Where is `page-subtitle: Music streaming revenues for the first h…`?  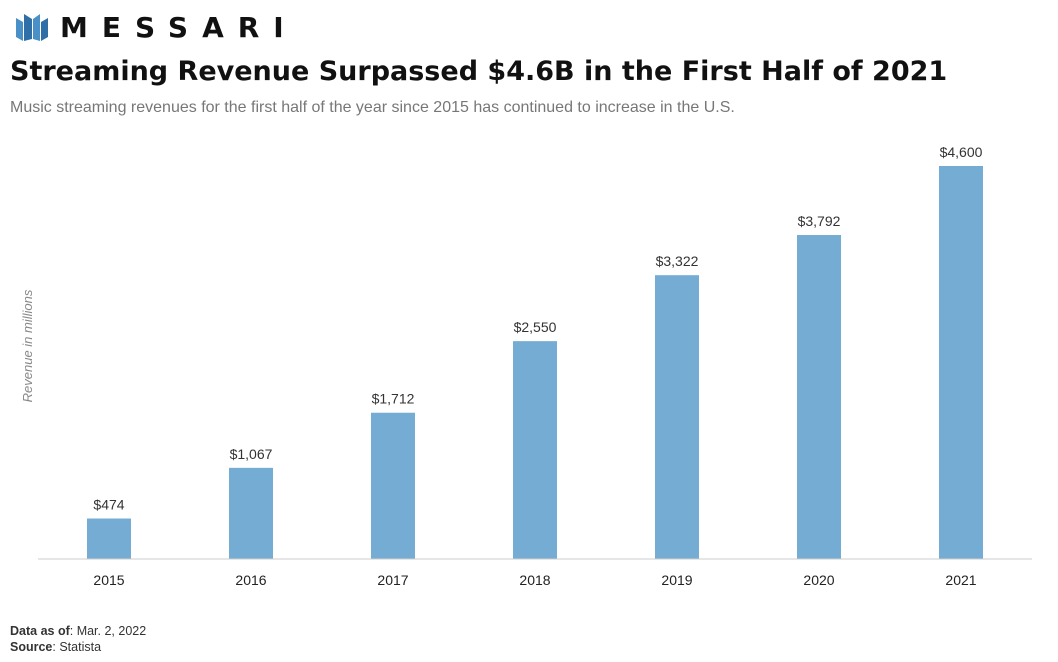 page-subtitle: Music streaming revenues for the first h… is located at coordinates (372, 107).